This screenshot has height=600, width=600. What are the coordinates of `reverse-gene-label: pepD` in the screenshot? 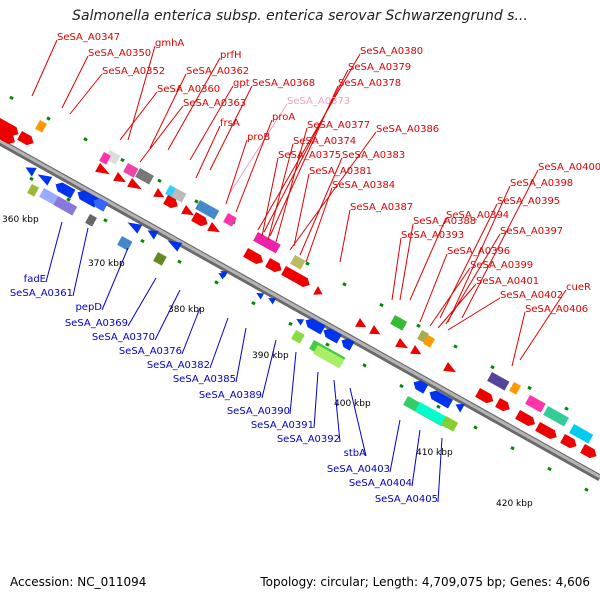 It's located at (88, 307).